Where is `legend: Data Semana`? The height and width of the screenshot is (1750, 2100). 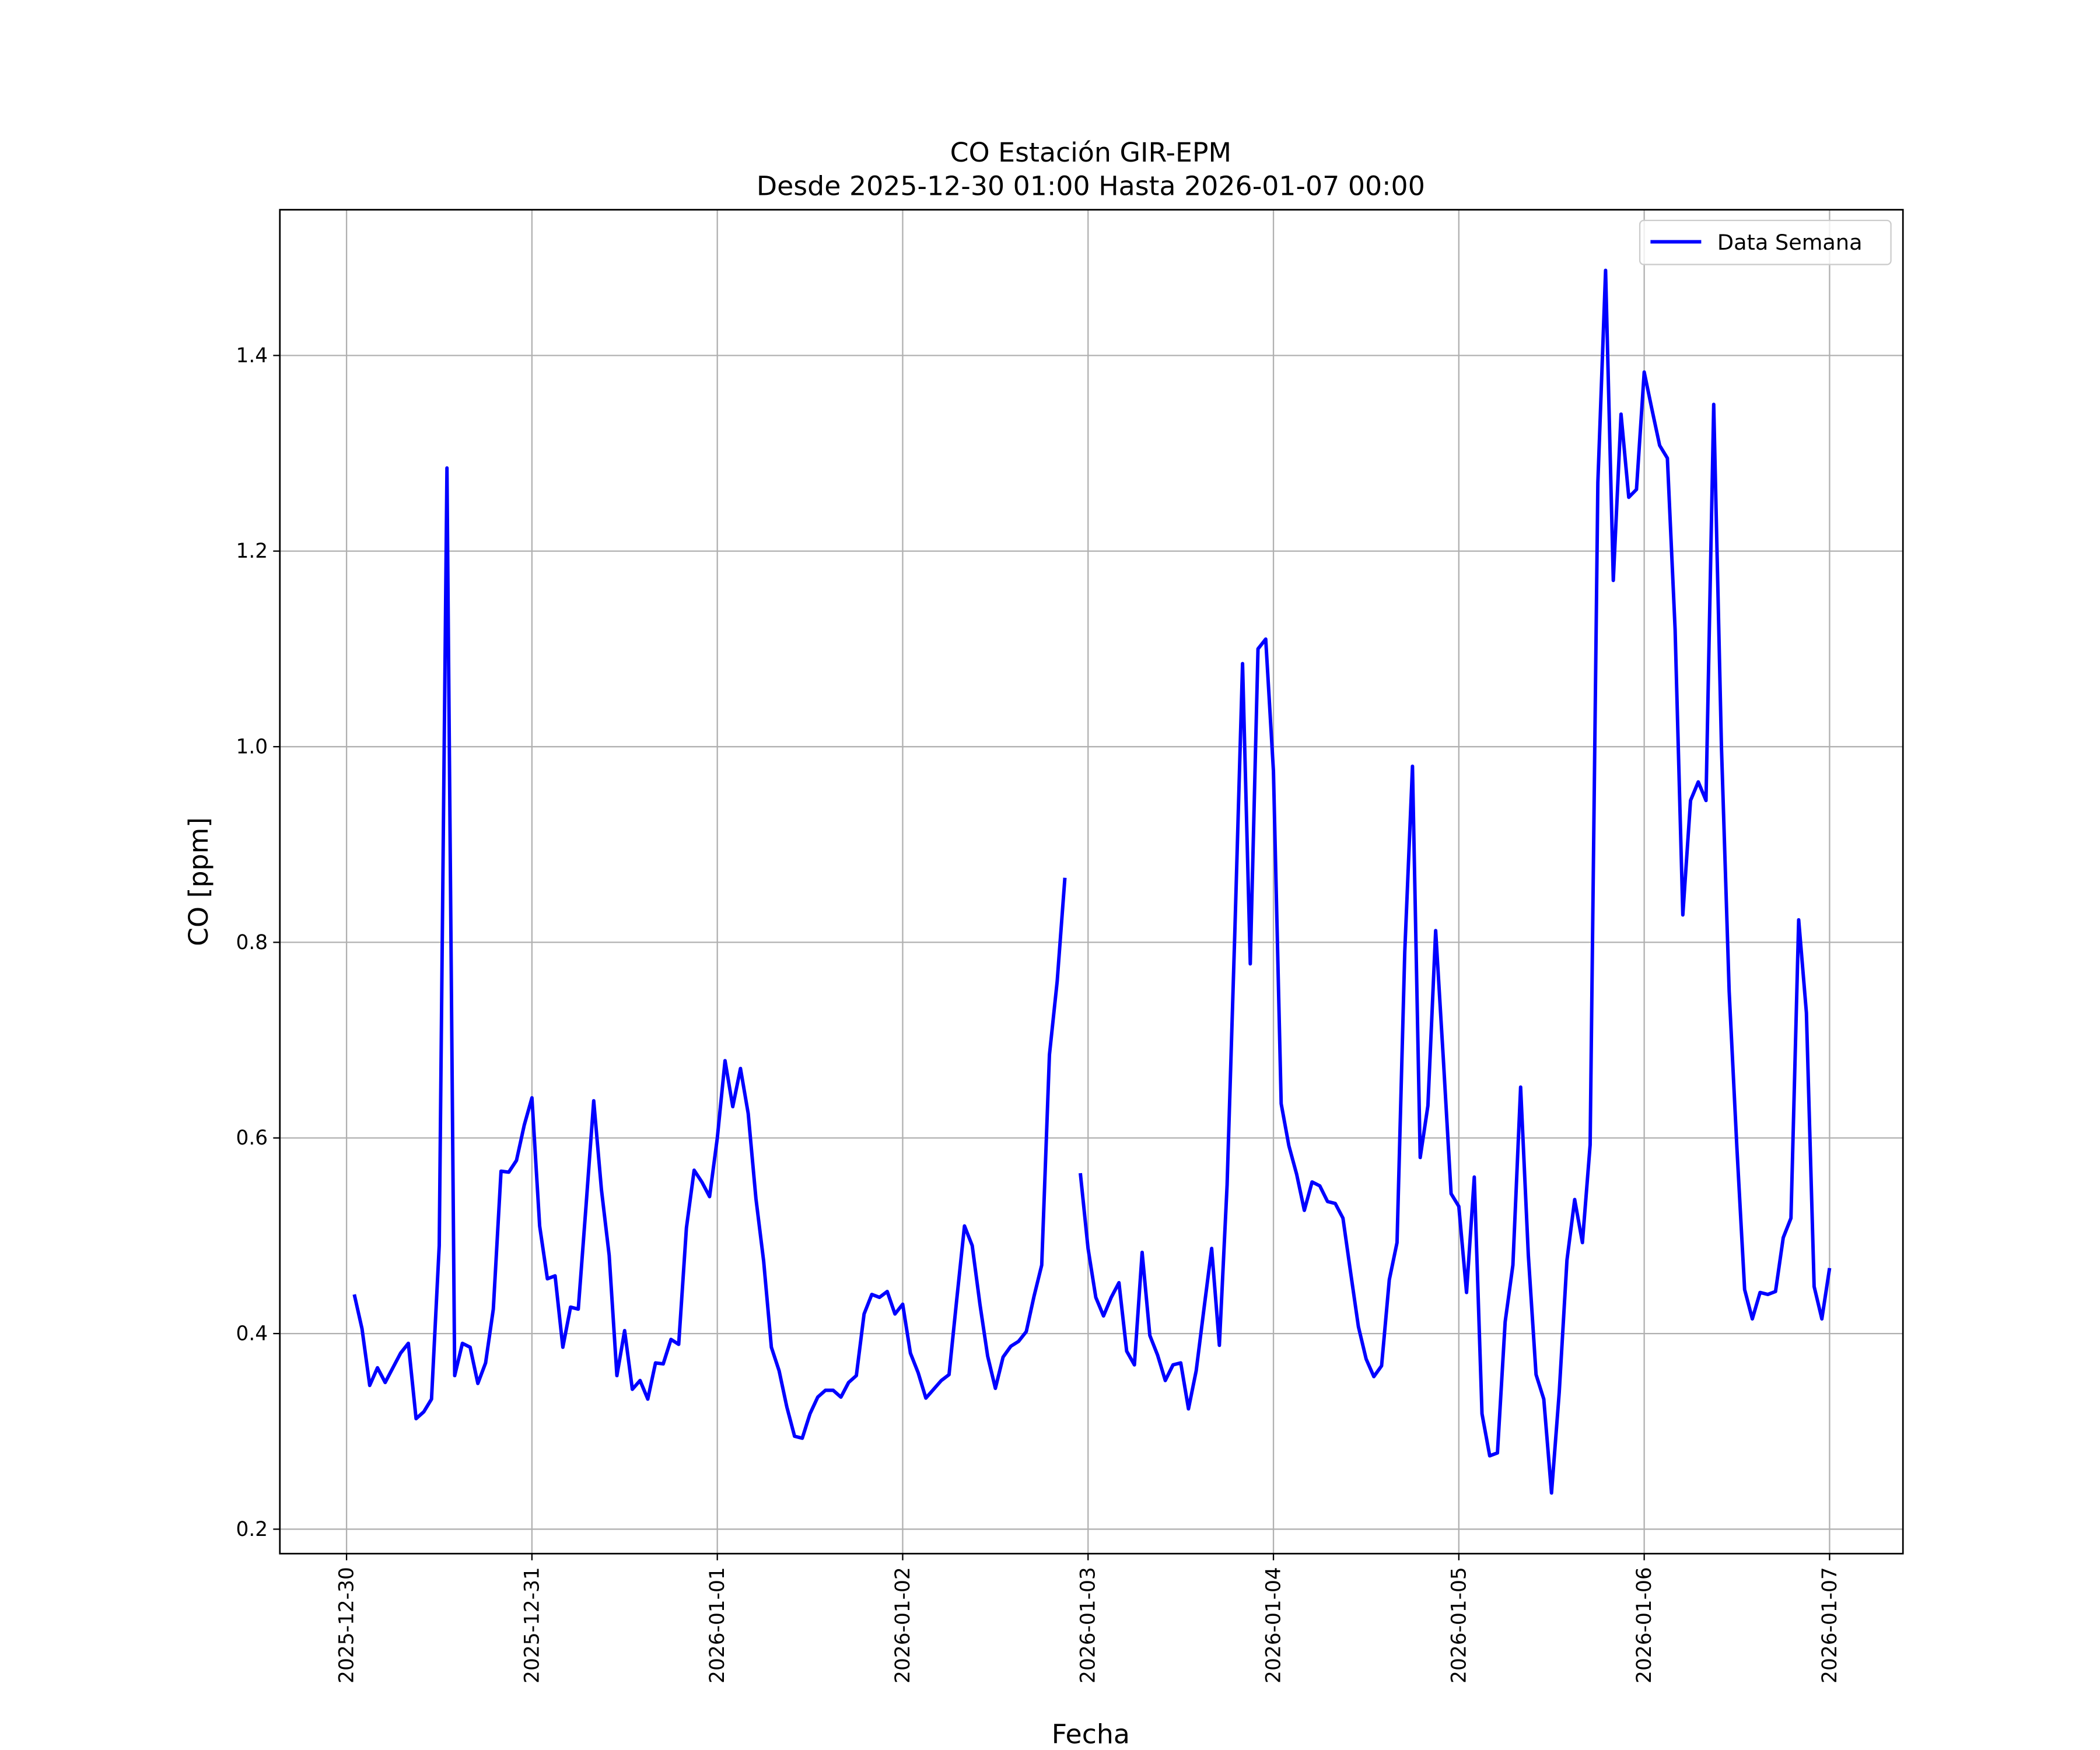 legend: Data Semana is located at coordinates (1765, 242).